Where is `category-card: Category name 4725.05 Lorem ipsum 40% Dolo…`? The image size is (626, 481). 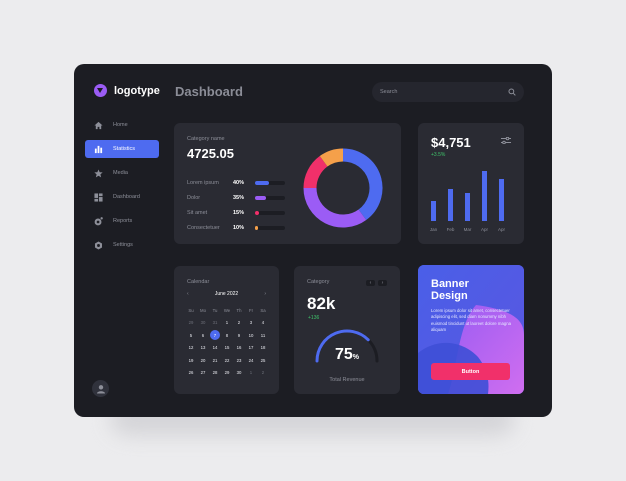 category-card: Category name 4725.05 Lorem ipsum 40% Dolo… is located at coordinates (287, 183).